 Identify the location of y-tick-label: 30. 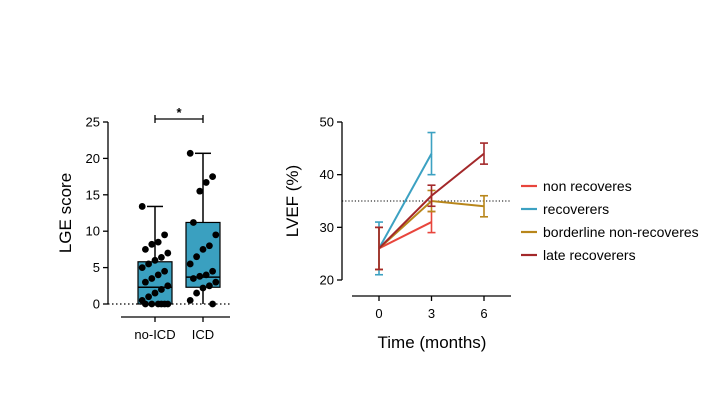
(327, 227).